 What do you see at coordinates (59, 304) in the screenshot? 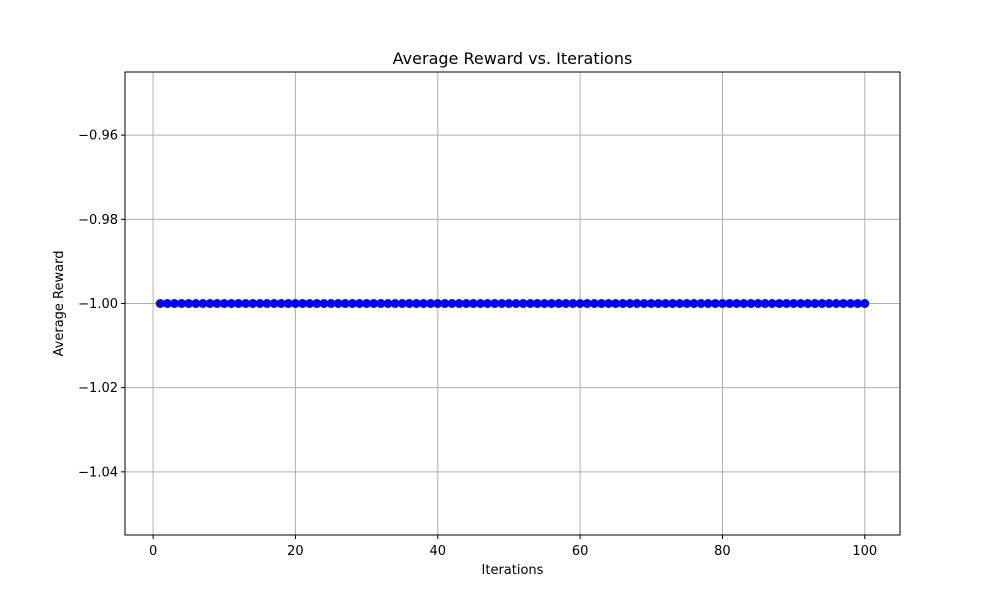
I see `y-axis-label: Average Reward` at bounding box center [59, 304].